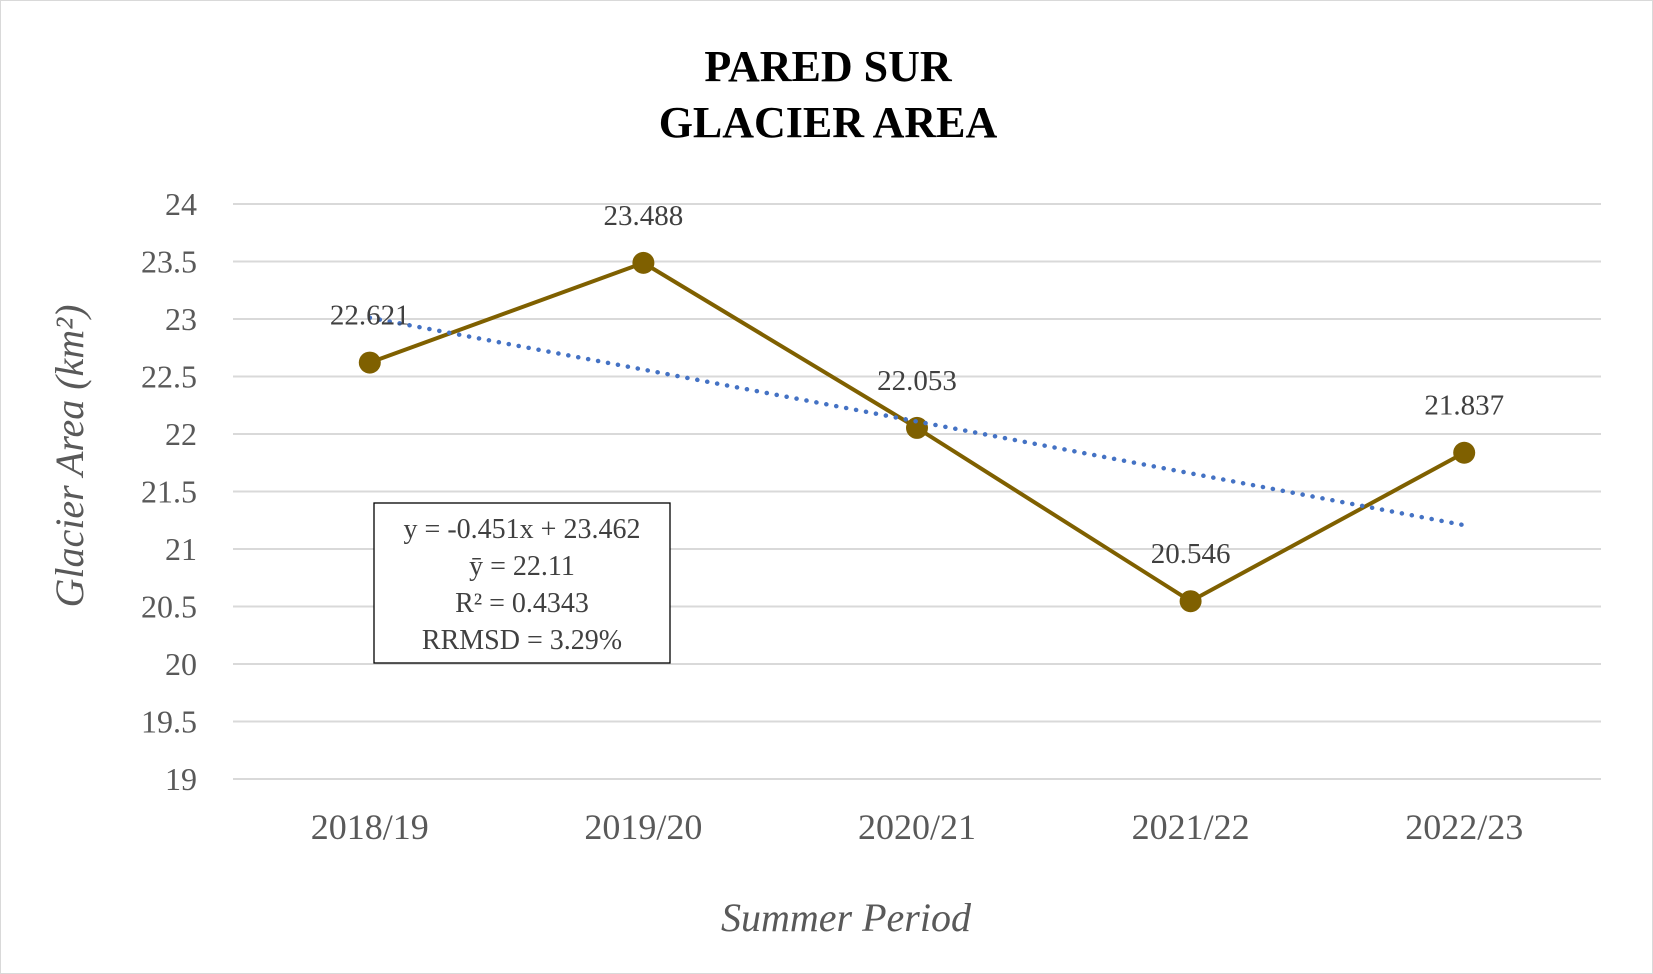 Image resolution: width=1653 pixels, height=974 pixels. What do you see at coordinates (169, 607) in the screenshot?
I see `y-tick-label-3: 20.5` at bounding box center [169, 607].